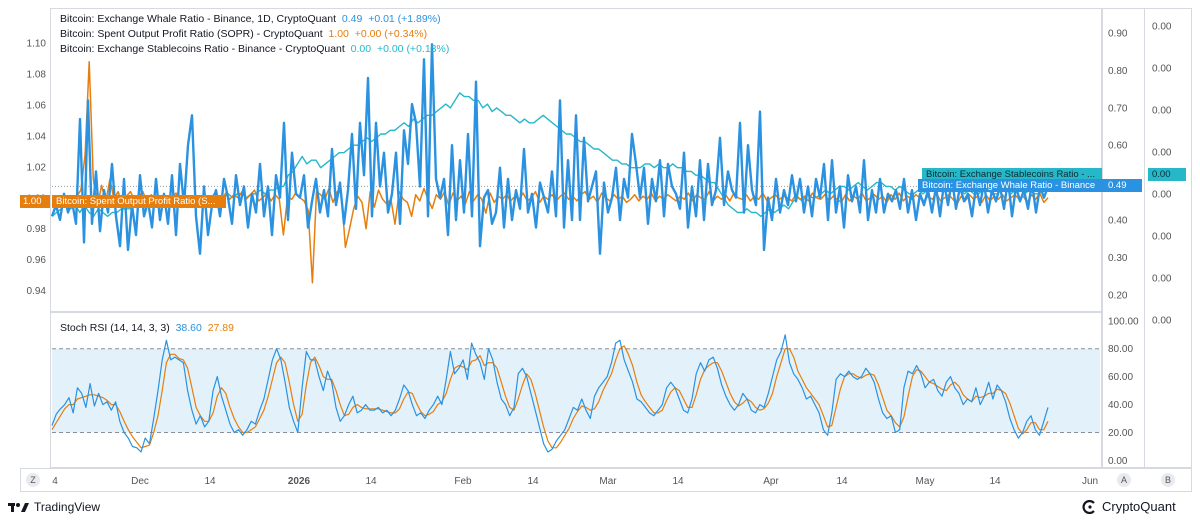  I want to click on scale-b-button: B, so click(1168, 480).